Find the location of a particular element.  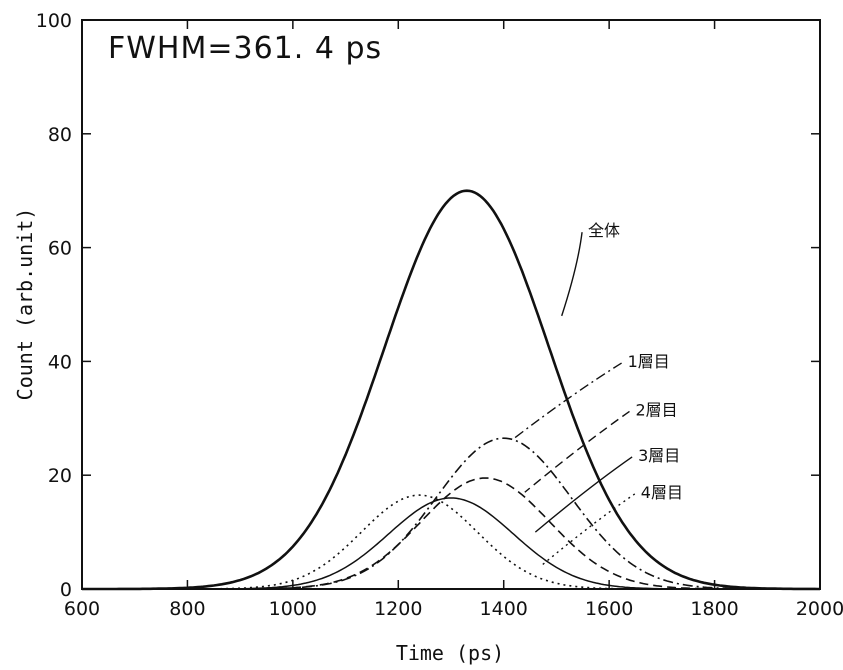

x-tick-label: 1000 is located at coordinates (293, 609).